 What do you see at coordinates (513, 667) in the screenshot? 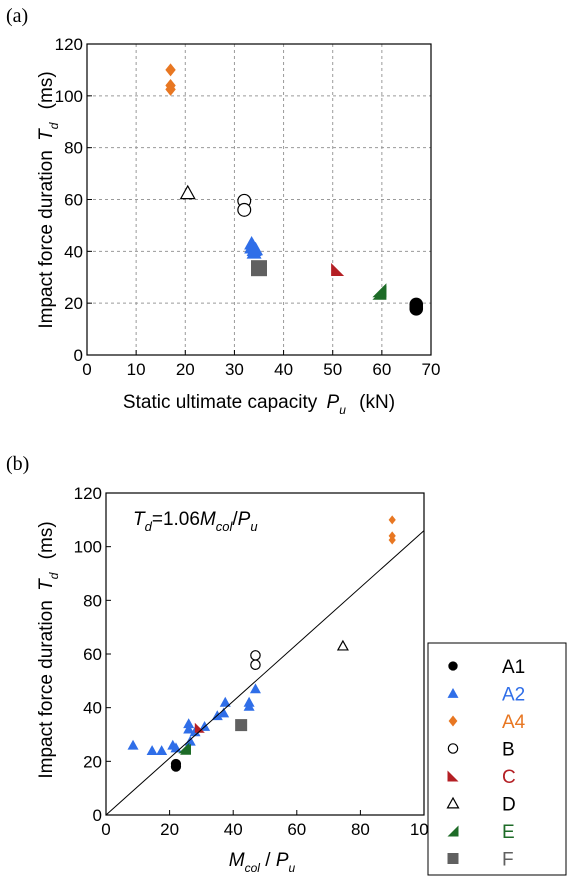
I see `legend-label-a1: A1` at bounding box center [513, 667].